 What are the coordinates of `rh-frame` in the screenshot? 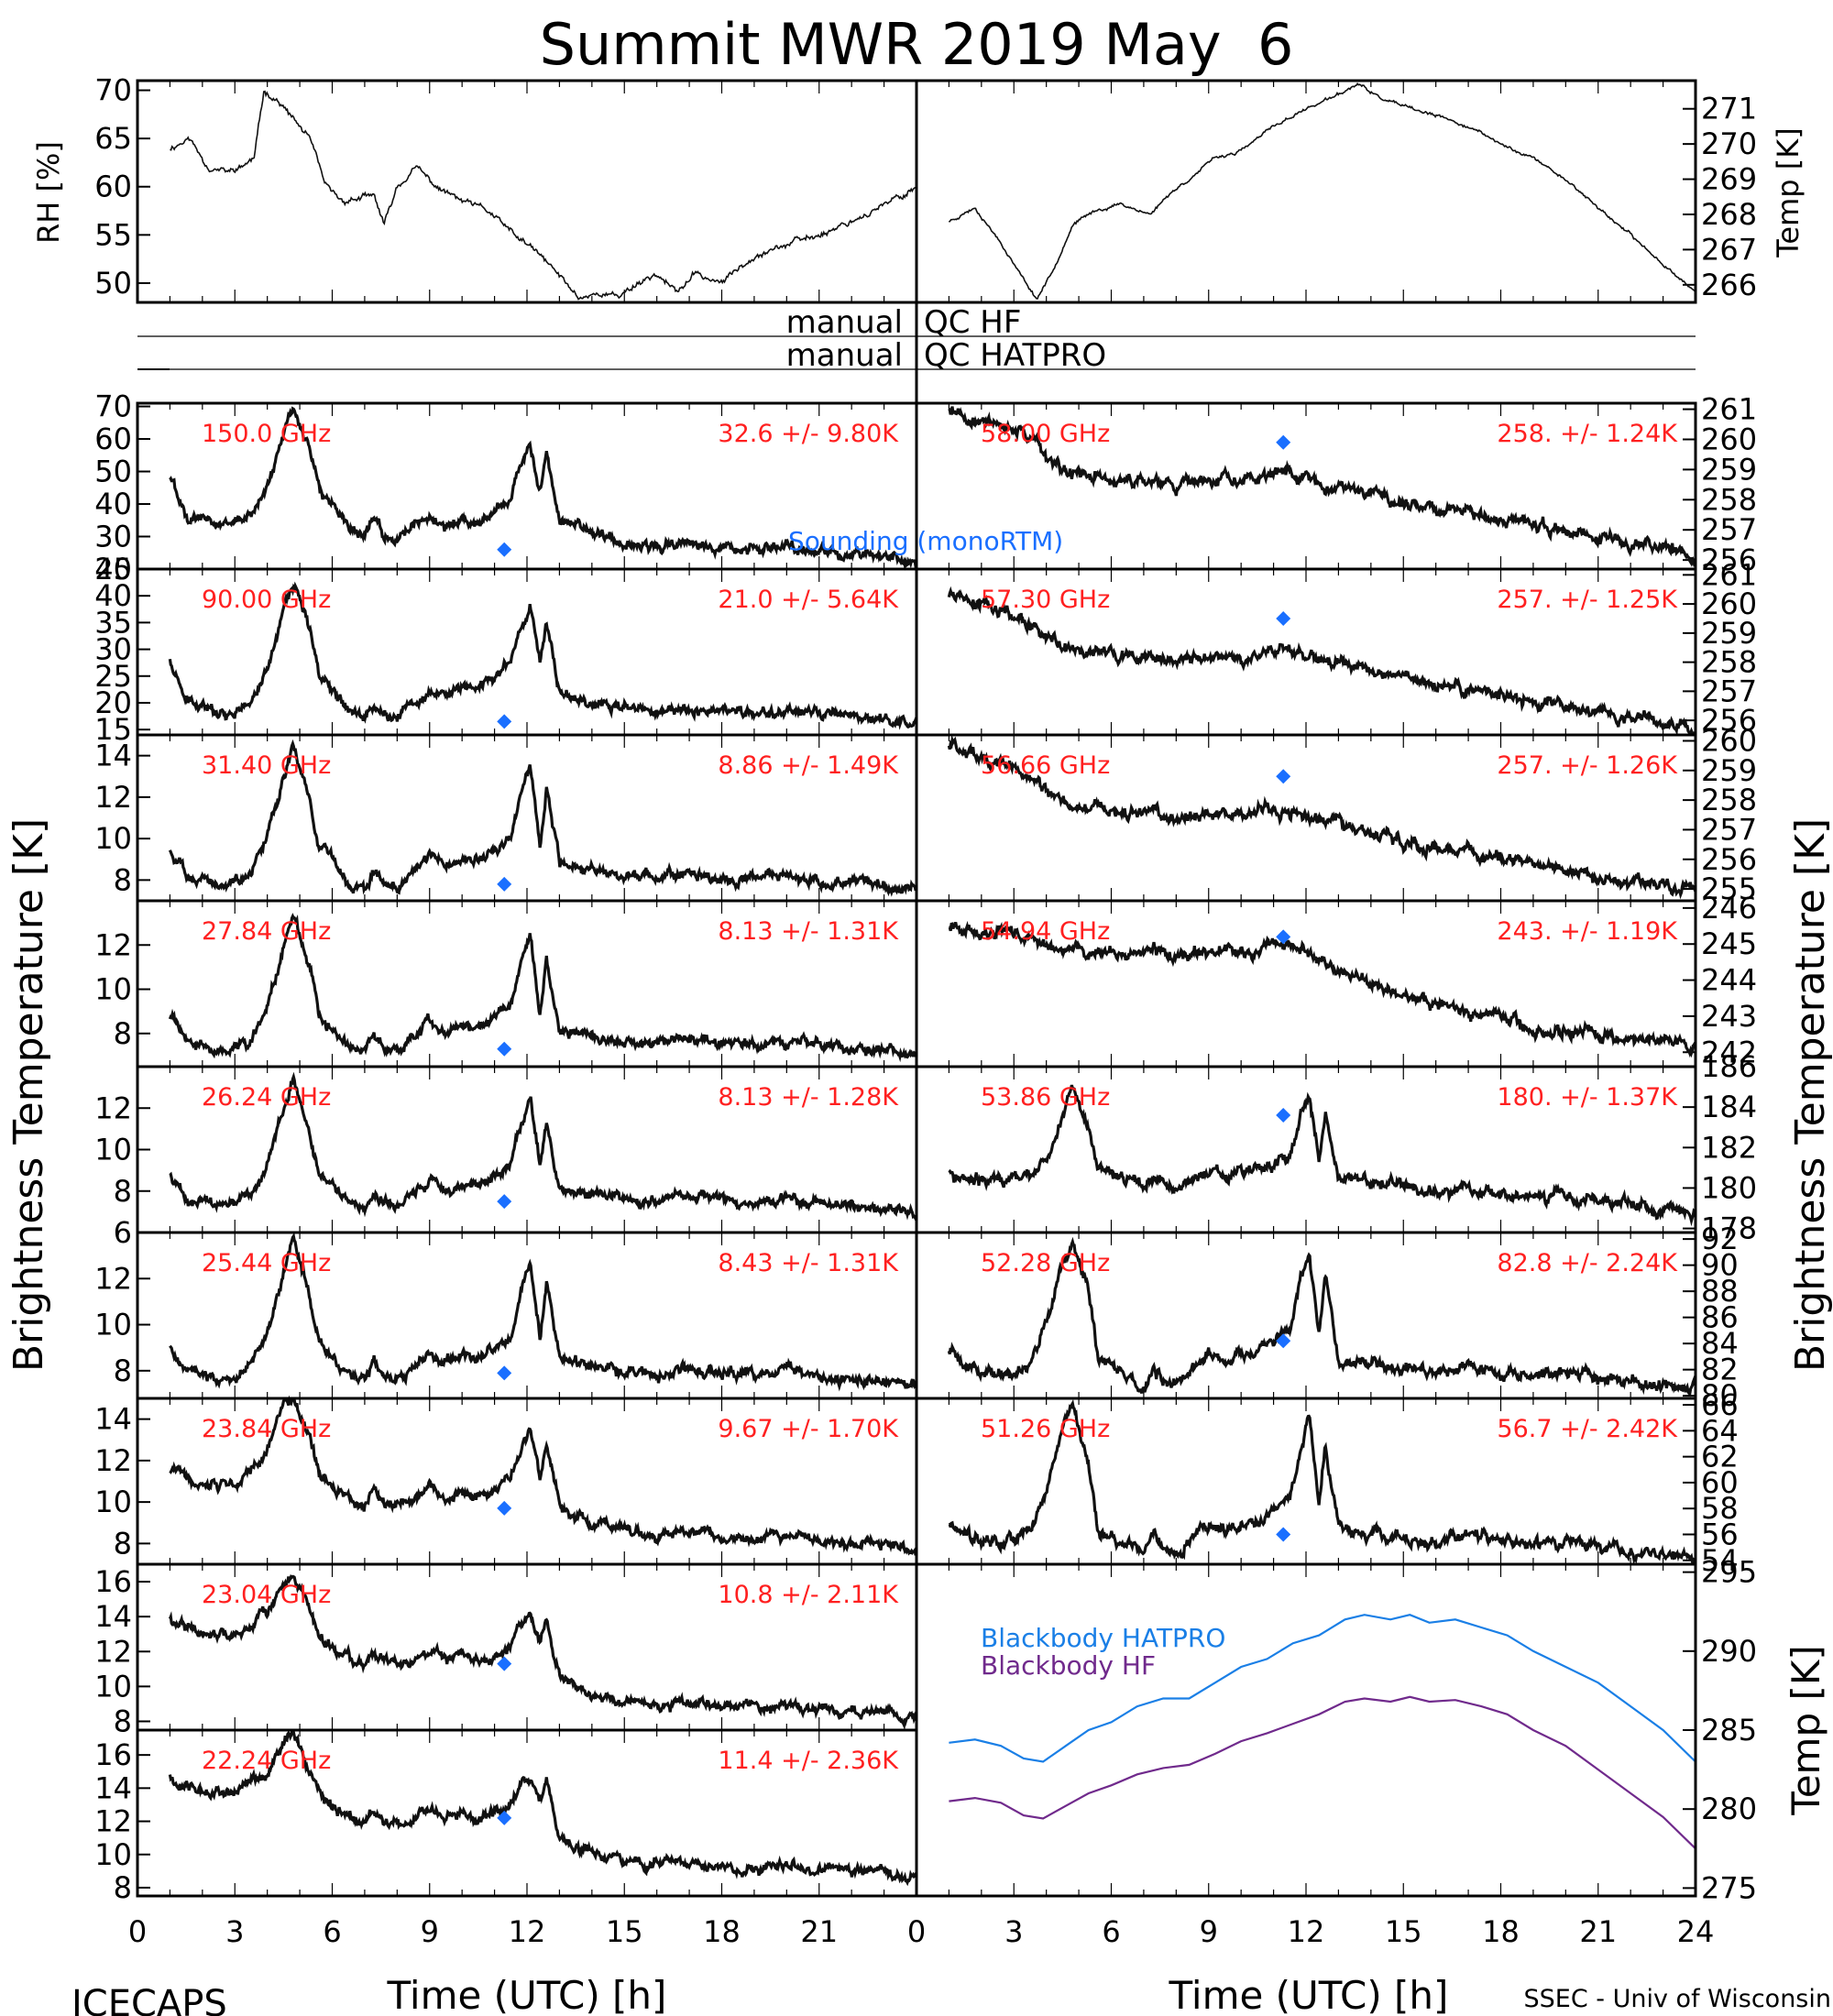 It's located at (527, 191).